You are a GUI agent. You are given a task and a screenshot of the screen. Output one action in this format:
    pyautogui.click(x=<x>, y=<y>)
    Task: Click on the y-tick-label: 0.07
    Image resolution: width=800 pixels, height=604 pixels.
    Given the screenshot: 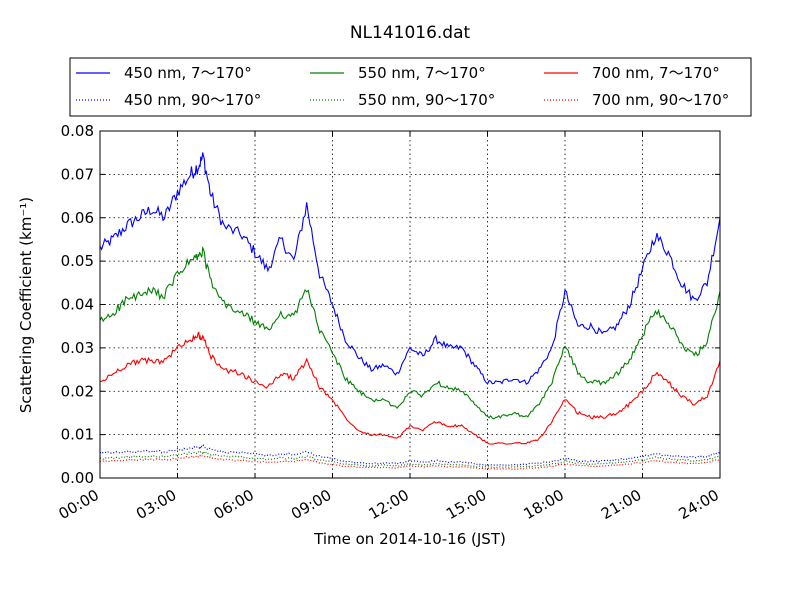 What is the action you would take?
    pyautogui.click(x=77, y=174)
    